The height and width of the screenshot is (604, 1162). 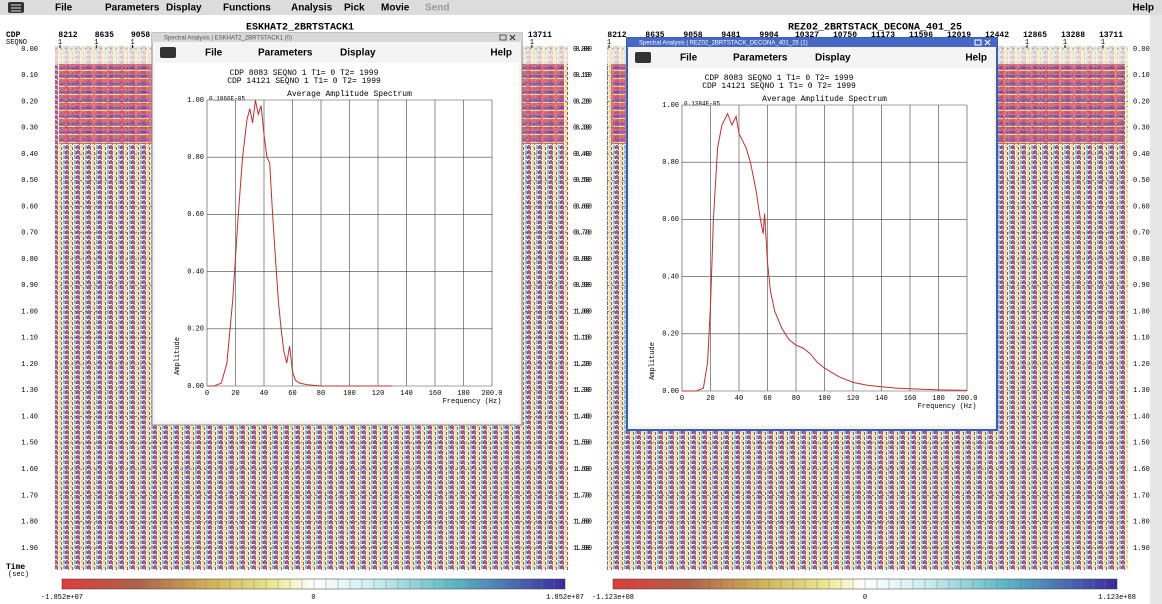 I want to click on x-tick-label: 120, so click(x=378, y=394).